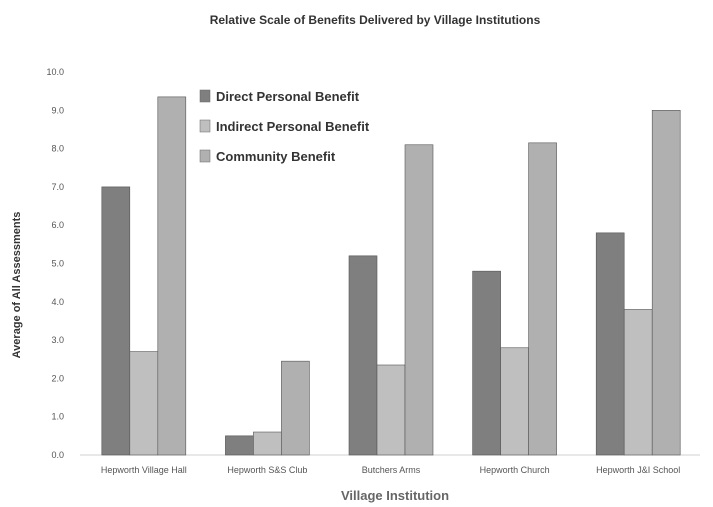 Image resolution: width=713 pixels, height=507 pixels. What do you see at coordinates (395, 495) in the screenshot?
I see `x-axis-label: Village Institution` at bounding box center [395, 495].